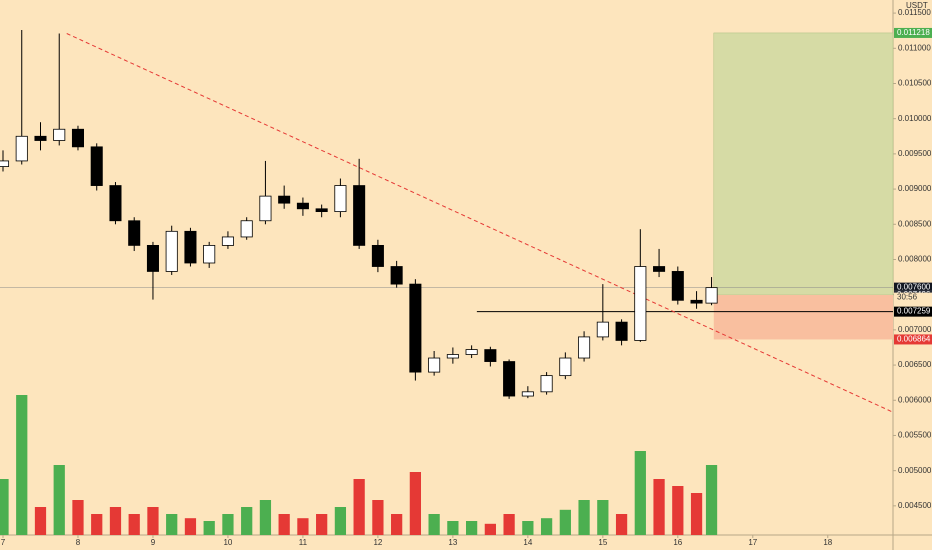 The width and height of the screenshot is (932, 550). I want to click on y-tick-label: 0.009000, so click(915, 188).